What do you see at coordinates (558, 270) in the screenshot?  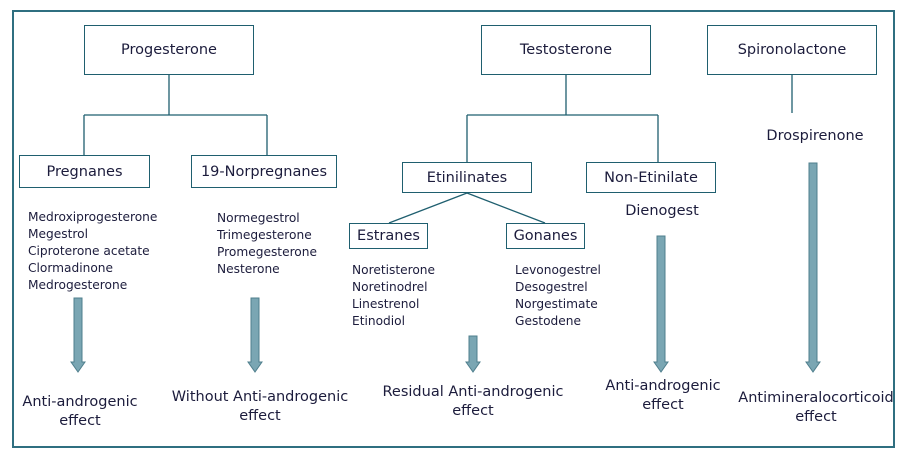 I see `list-item: Levonogestrel` at bounding box center [558, 270].